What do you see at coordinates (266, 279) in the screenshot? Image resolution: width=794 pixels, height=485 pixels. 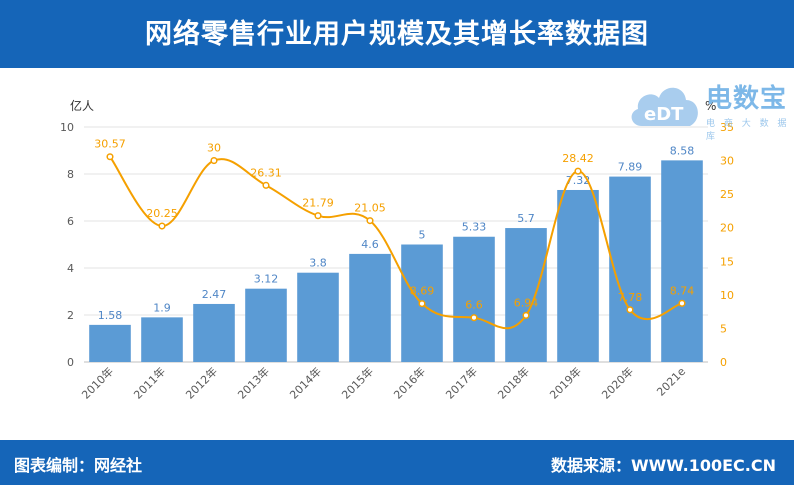 I see `bar-value-label: 3.12` at bounding box center [266, 279].